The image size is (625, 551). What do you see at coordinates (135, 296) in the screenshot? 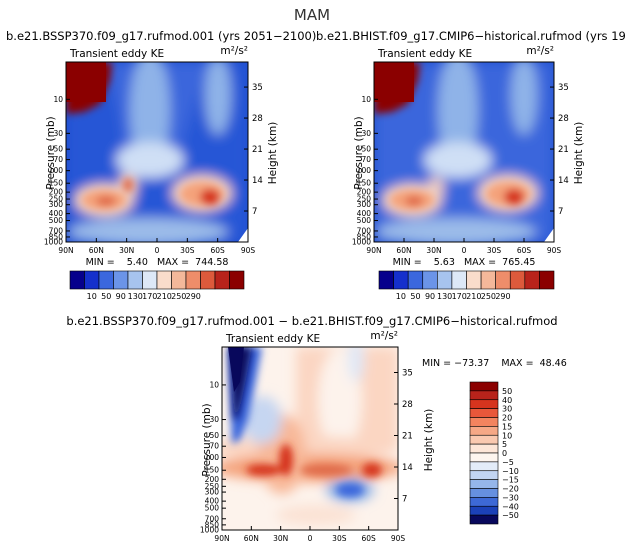
I see `colorbar-label: 130` at bounding box center [135, 296].